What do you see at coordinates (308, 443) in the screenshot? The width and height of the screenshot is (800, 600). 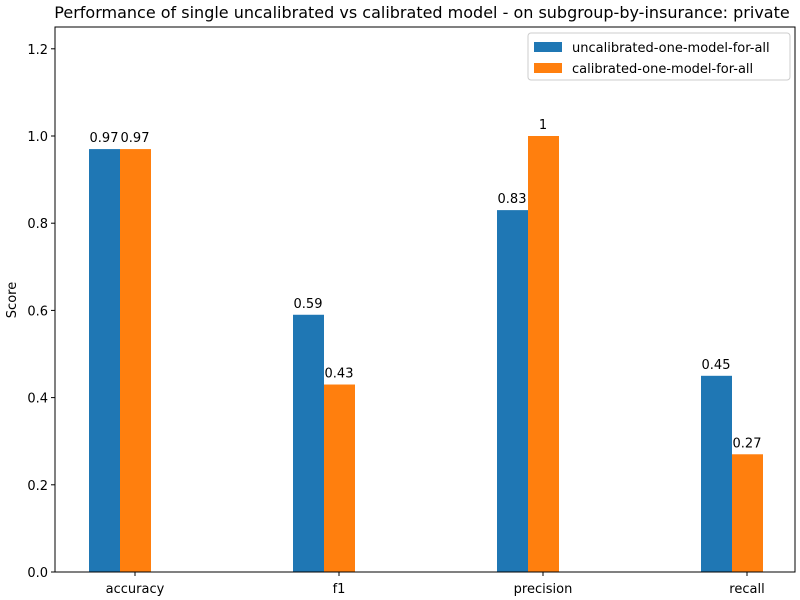 I see `bar-uncalibrated-one-model-for-all-f1` at bounding box center [308, 443].